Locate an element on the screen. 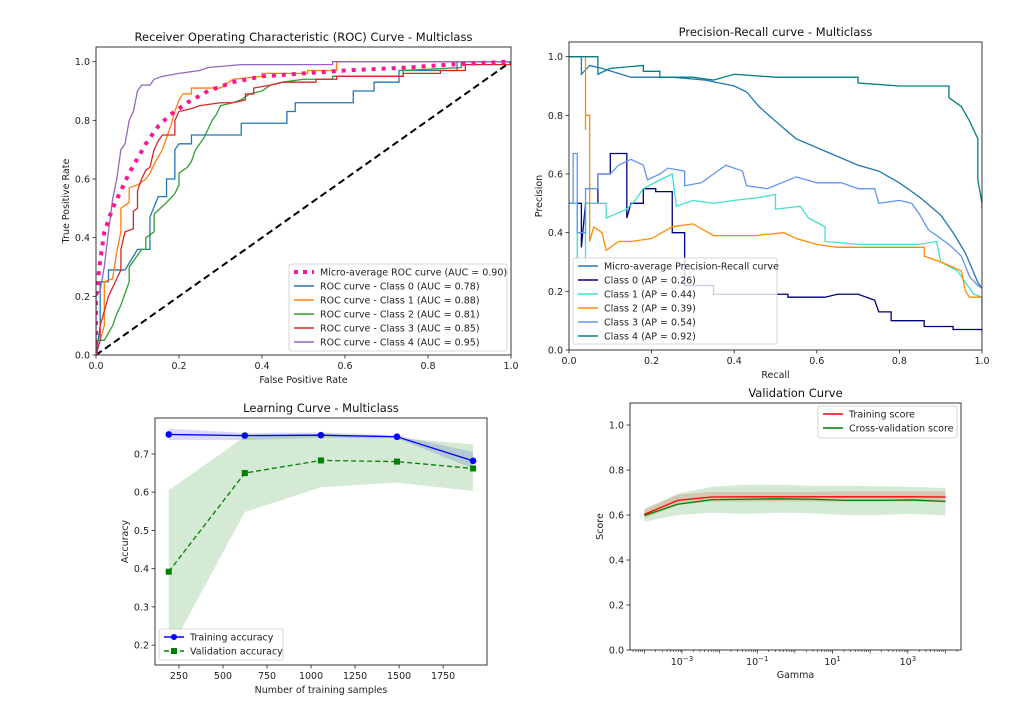  chart-title: Learning Curve - Multiclass is located at coordinates (321, 408).